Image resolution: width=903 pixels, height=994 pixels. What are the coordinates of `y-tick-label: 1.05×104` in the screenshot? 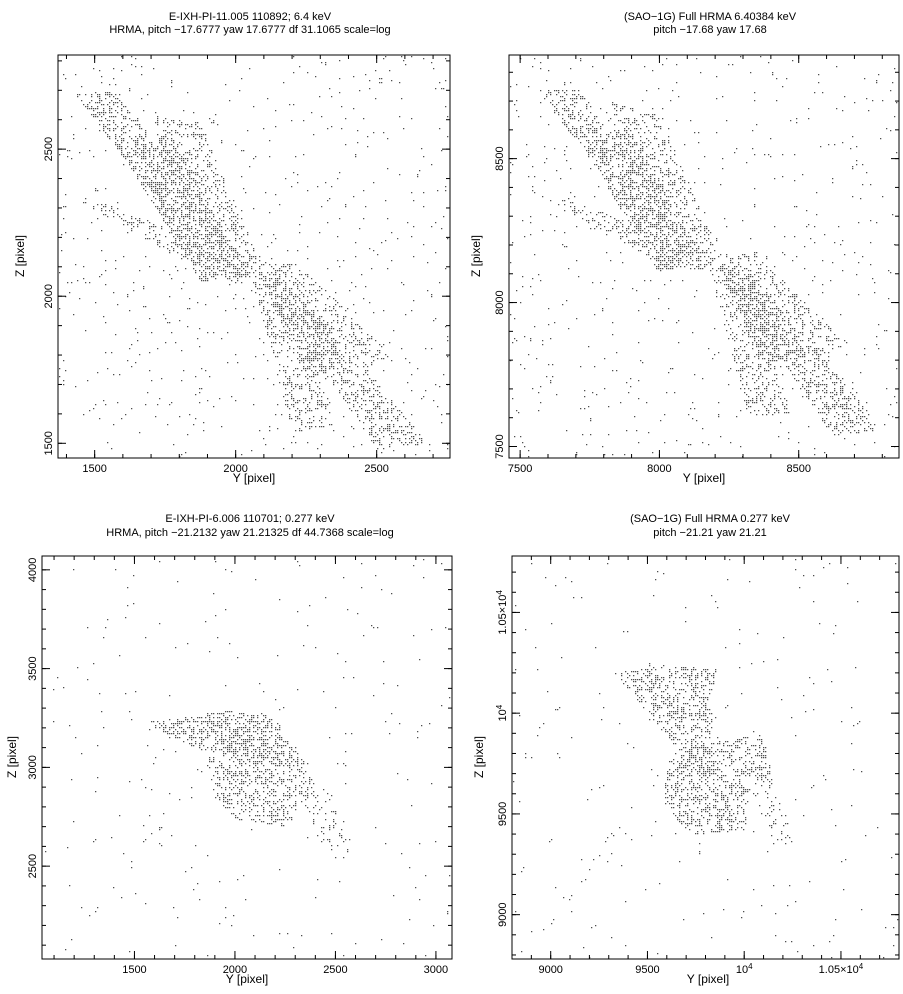 It's located at (502, 612).